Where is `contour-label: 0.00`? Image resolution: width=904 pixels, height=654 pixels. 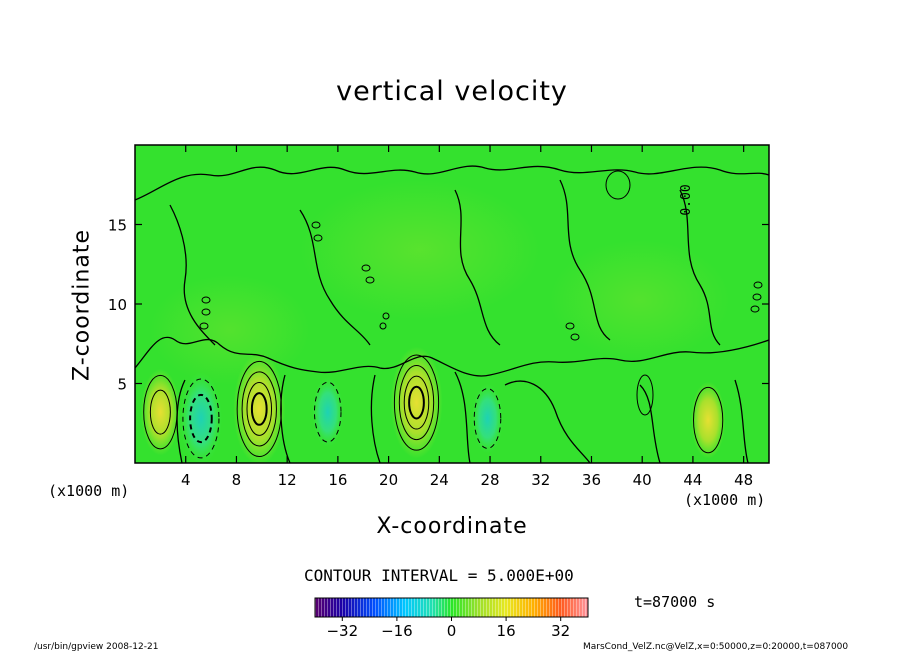 contour-label: 0.00 is located at coordinates (686, 199).